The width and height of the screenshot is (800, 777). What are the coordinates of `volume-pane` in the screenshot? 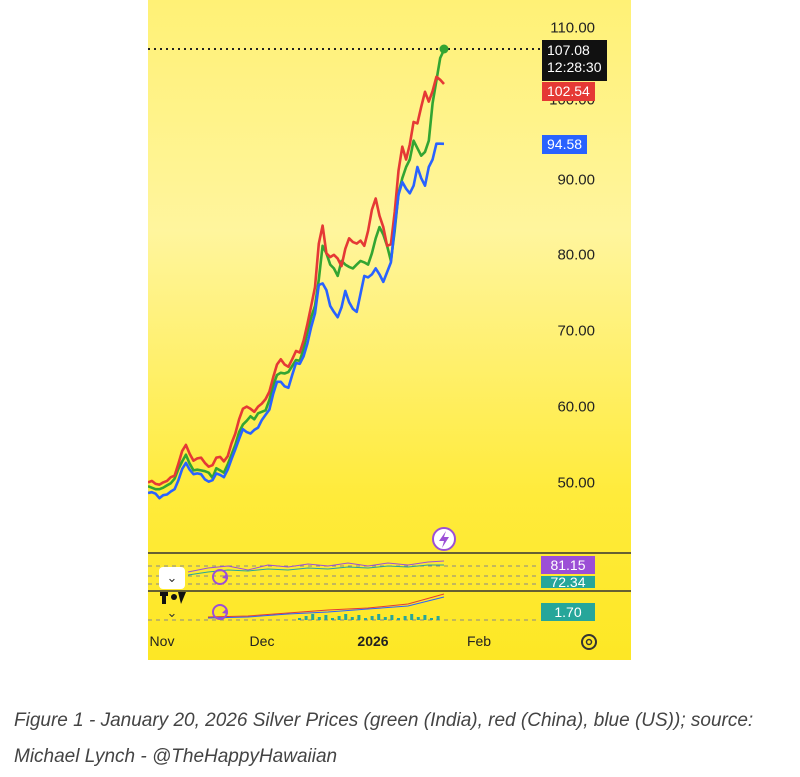 It's located at (344, 607).